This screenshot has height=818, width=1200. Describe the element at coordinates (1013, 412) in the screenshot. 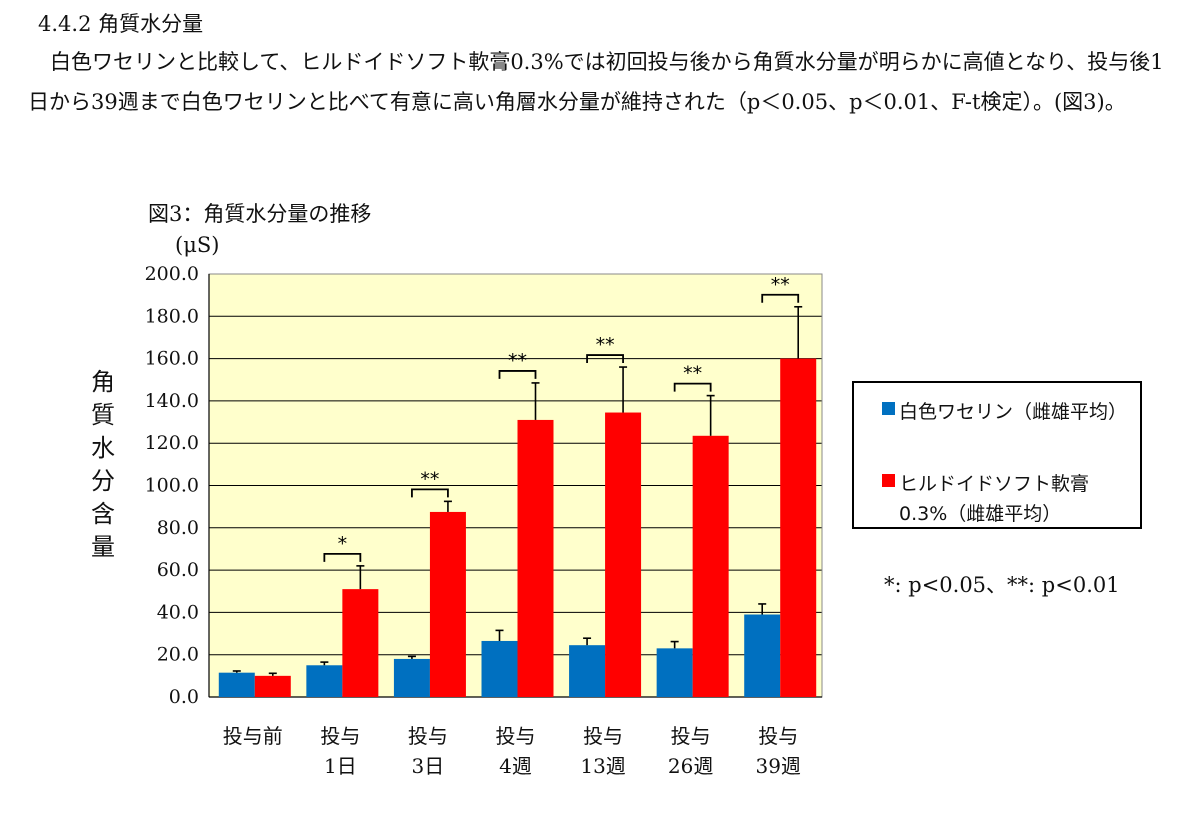

I see `legend-label-vaseline: 白色ワセリン（雌雄平均）` at that location.